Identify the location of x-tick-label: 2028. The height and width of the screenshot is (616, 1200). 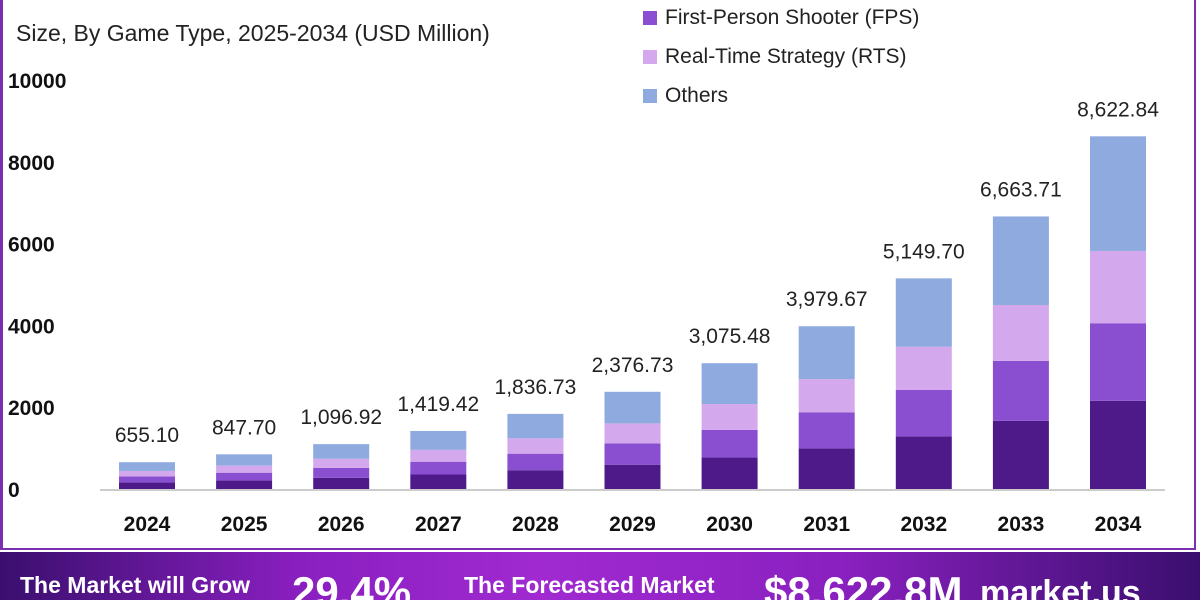
(535, 524).